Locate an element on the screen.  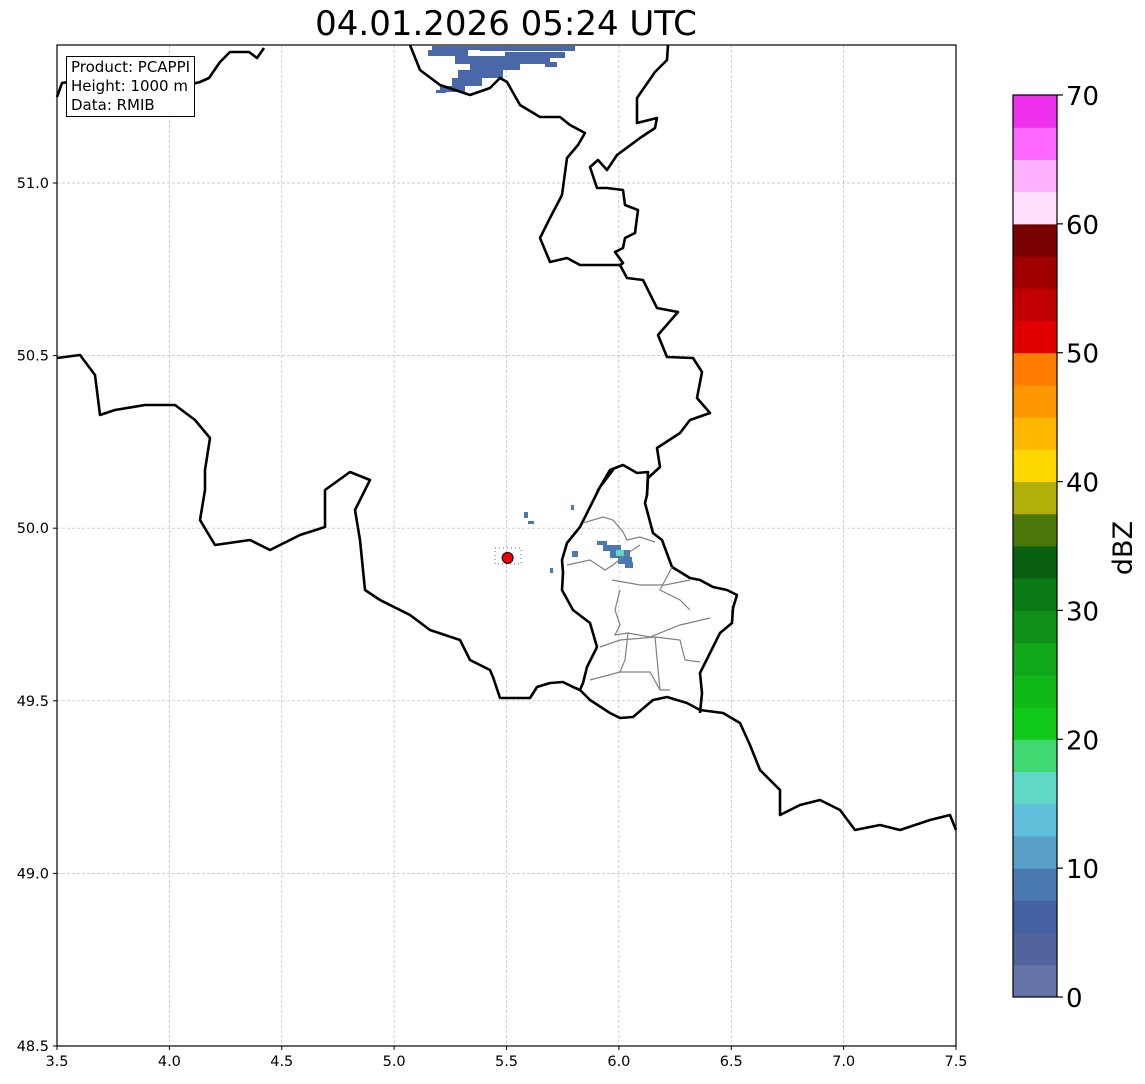
colorbar-tick-label: 30 is located at coordinates (1082, 612).